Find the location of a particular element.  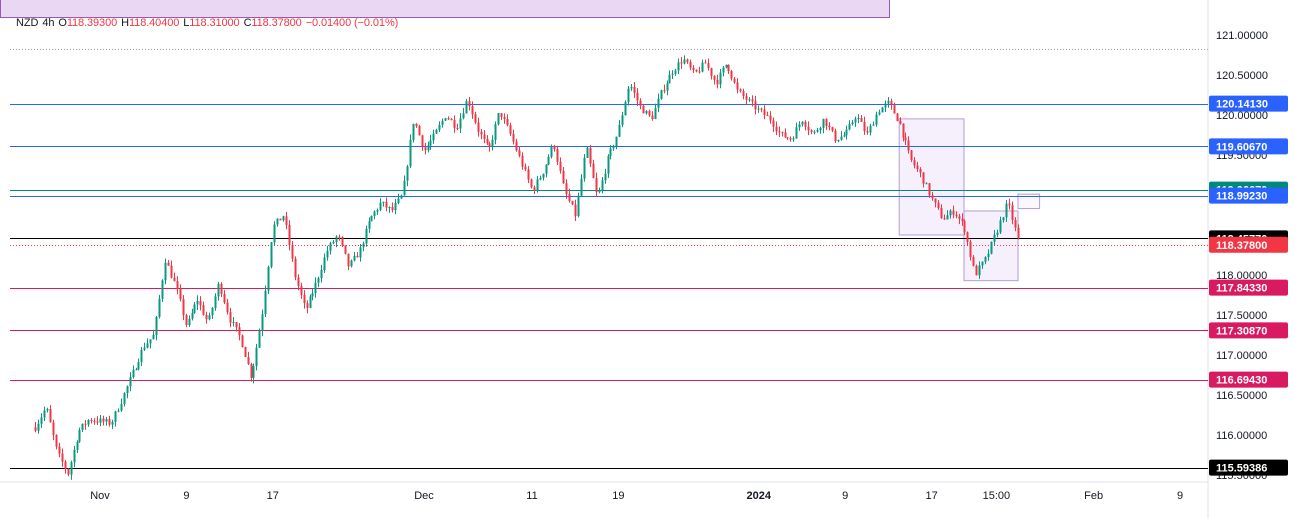

time-tick-label: 11 is located at coordinates (531, 496).